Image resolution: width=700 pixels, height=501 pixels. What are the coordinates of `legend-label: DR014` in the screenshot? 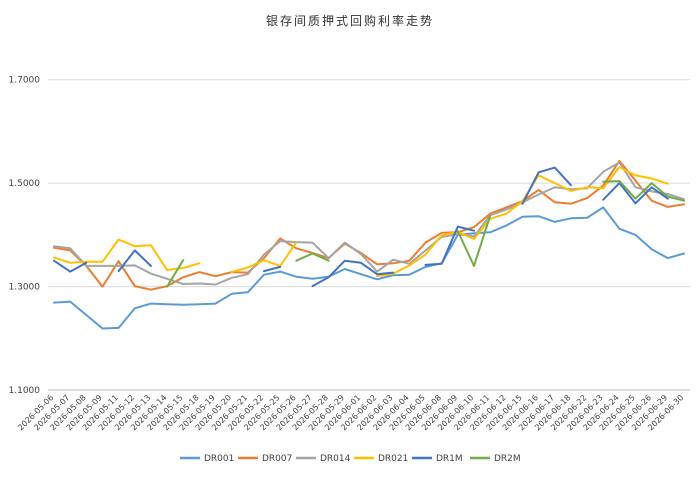 It's located at (335, 459).